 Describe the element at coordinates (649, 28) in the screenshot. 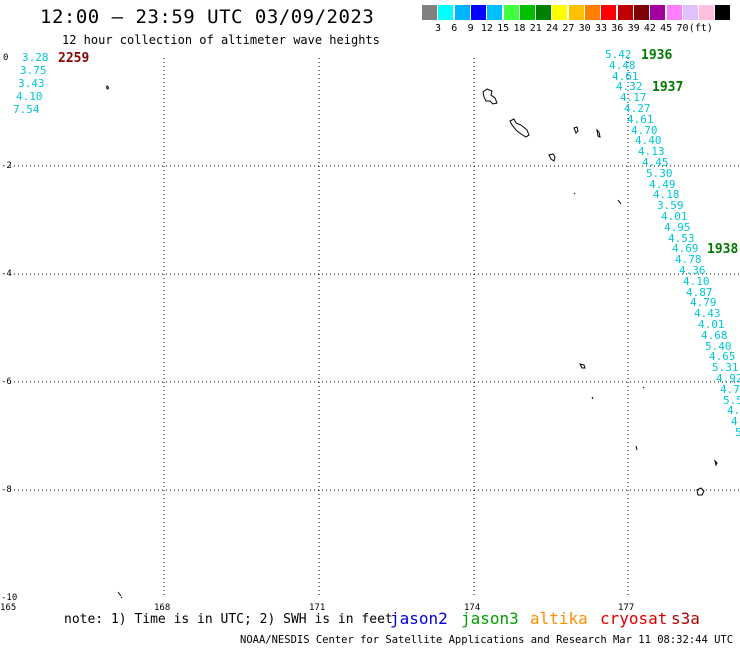

I see `scale-label: 42` at that location.